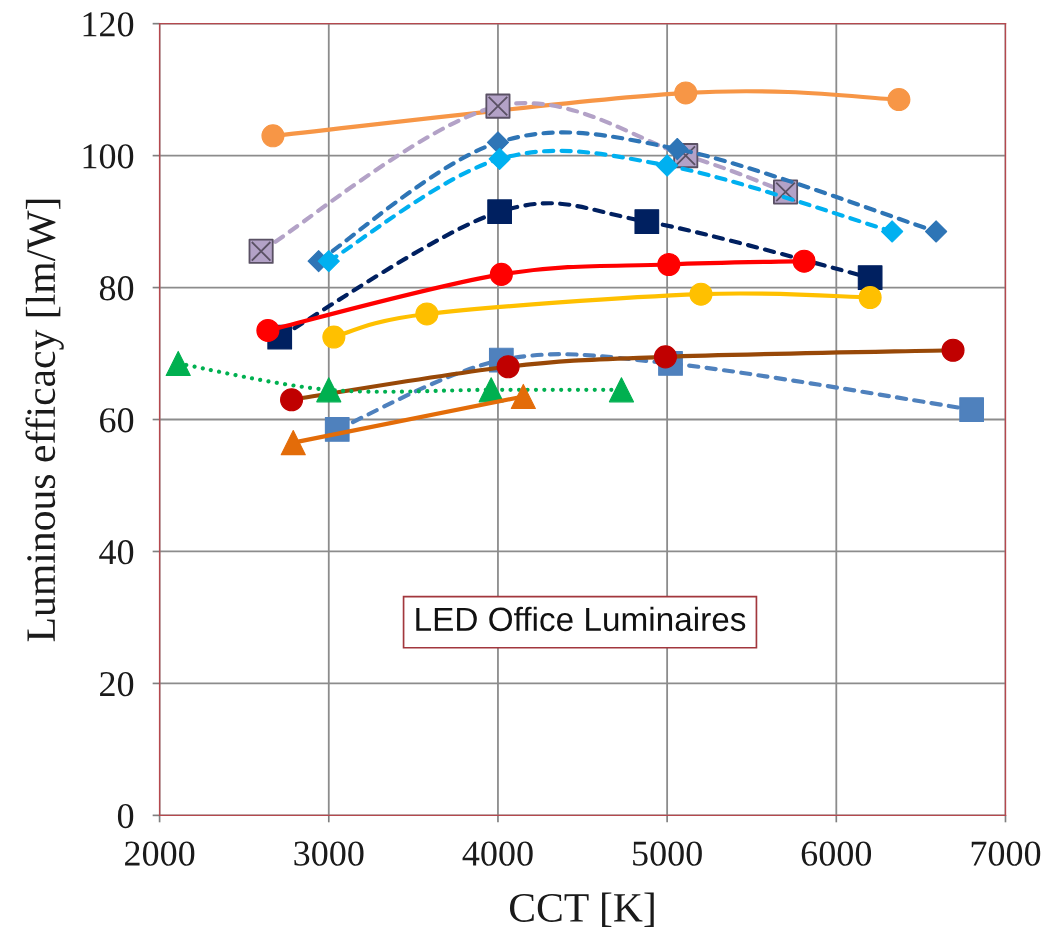  I want to click on annotation: LED Office Luminaires, so click(581, 619).